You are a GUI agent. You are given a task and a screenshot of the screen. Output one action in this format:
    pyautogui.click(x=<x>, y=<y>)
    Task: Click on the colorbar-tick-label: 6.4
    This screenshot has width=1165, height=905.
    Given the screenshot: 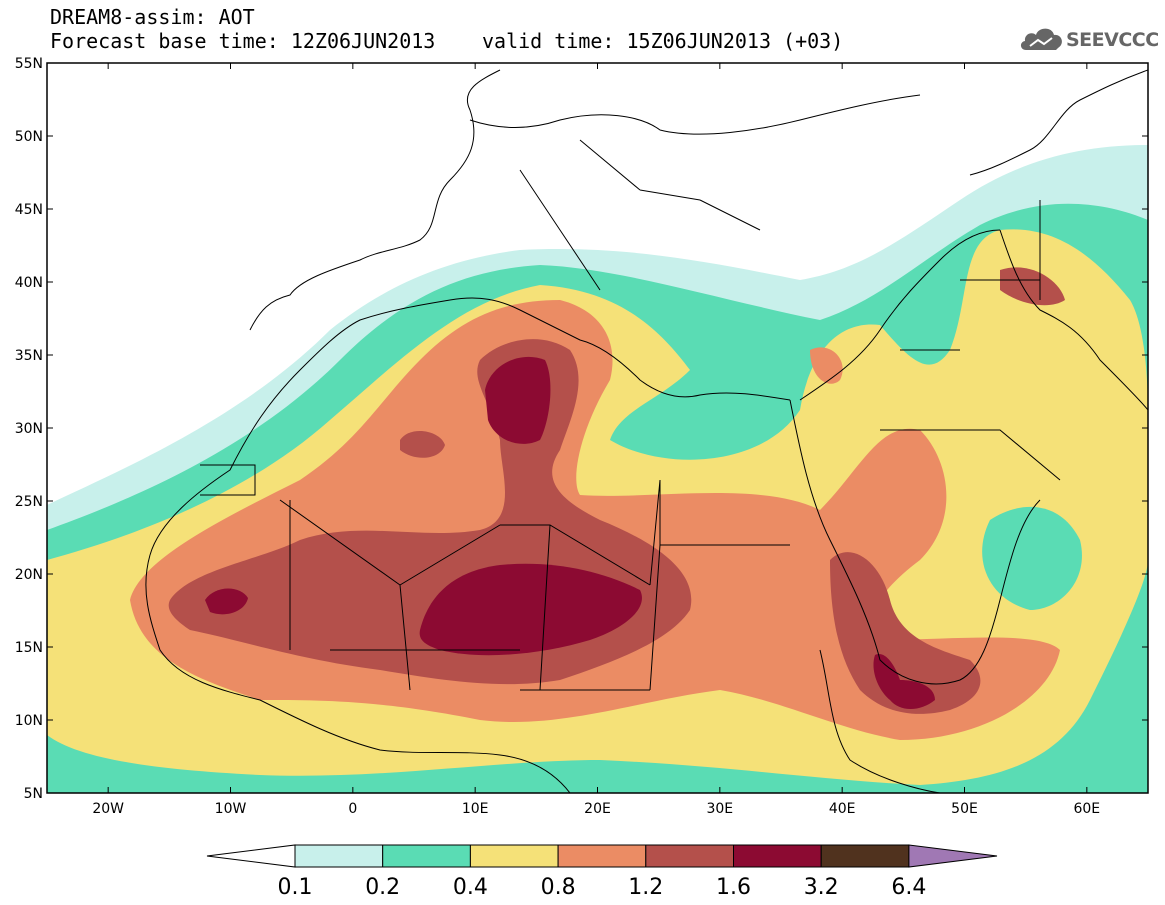 What is the action you would take?
    pyautogui.click(x=908, y=887)
    